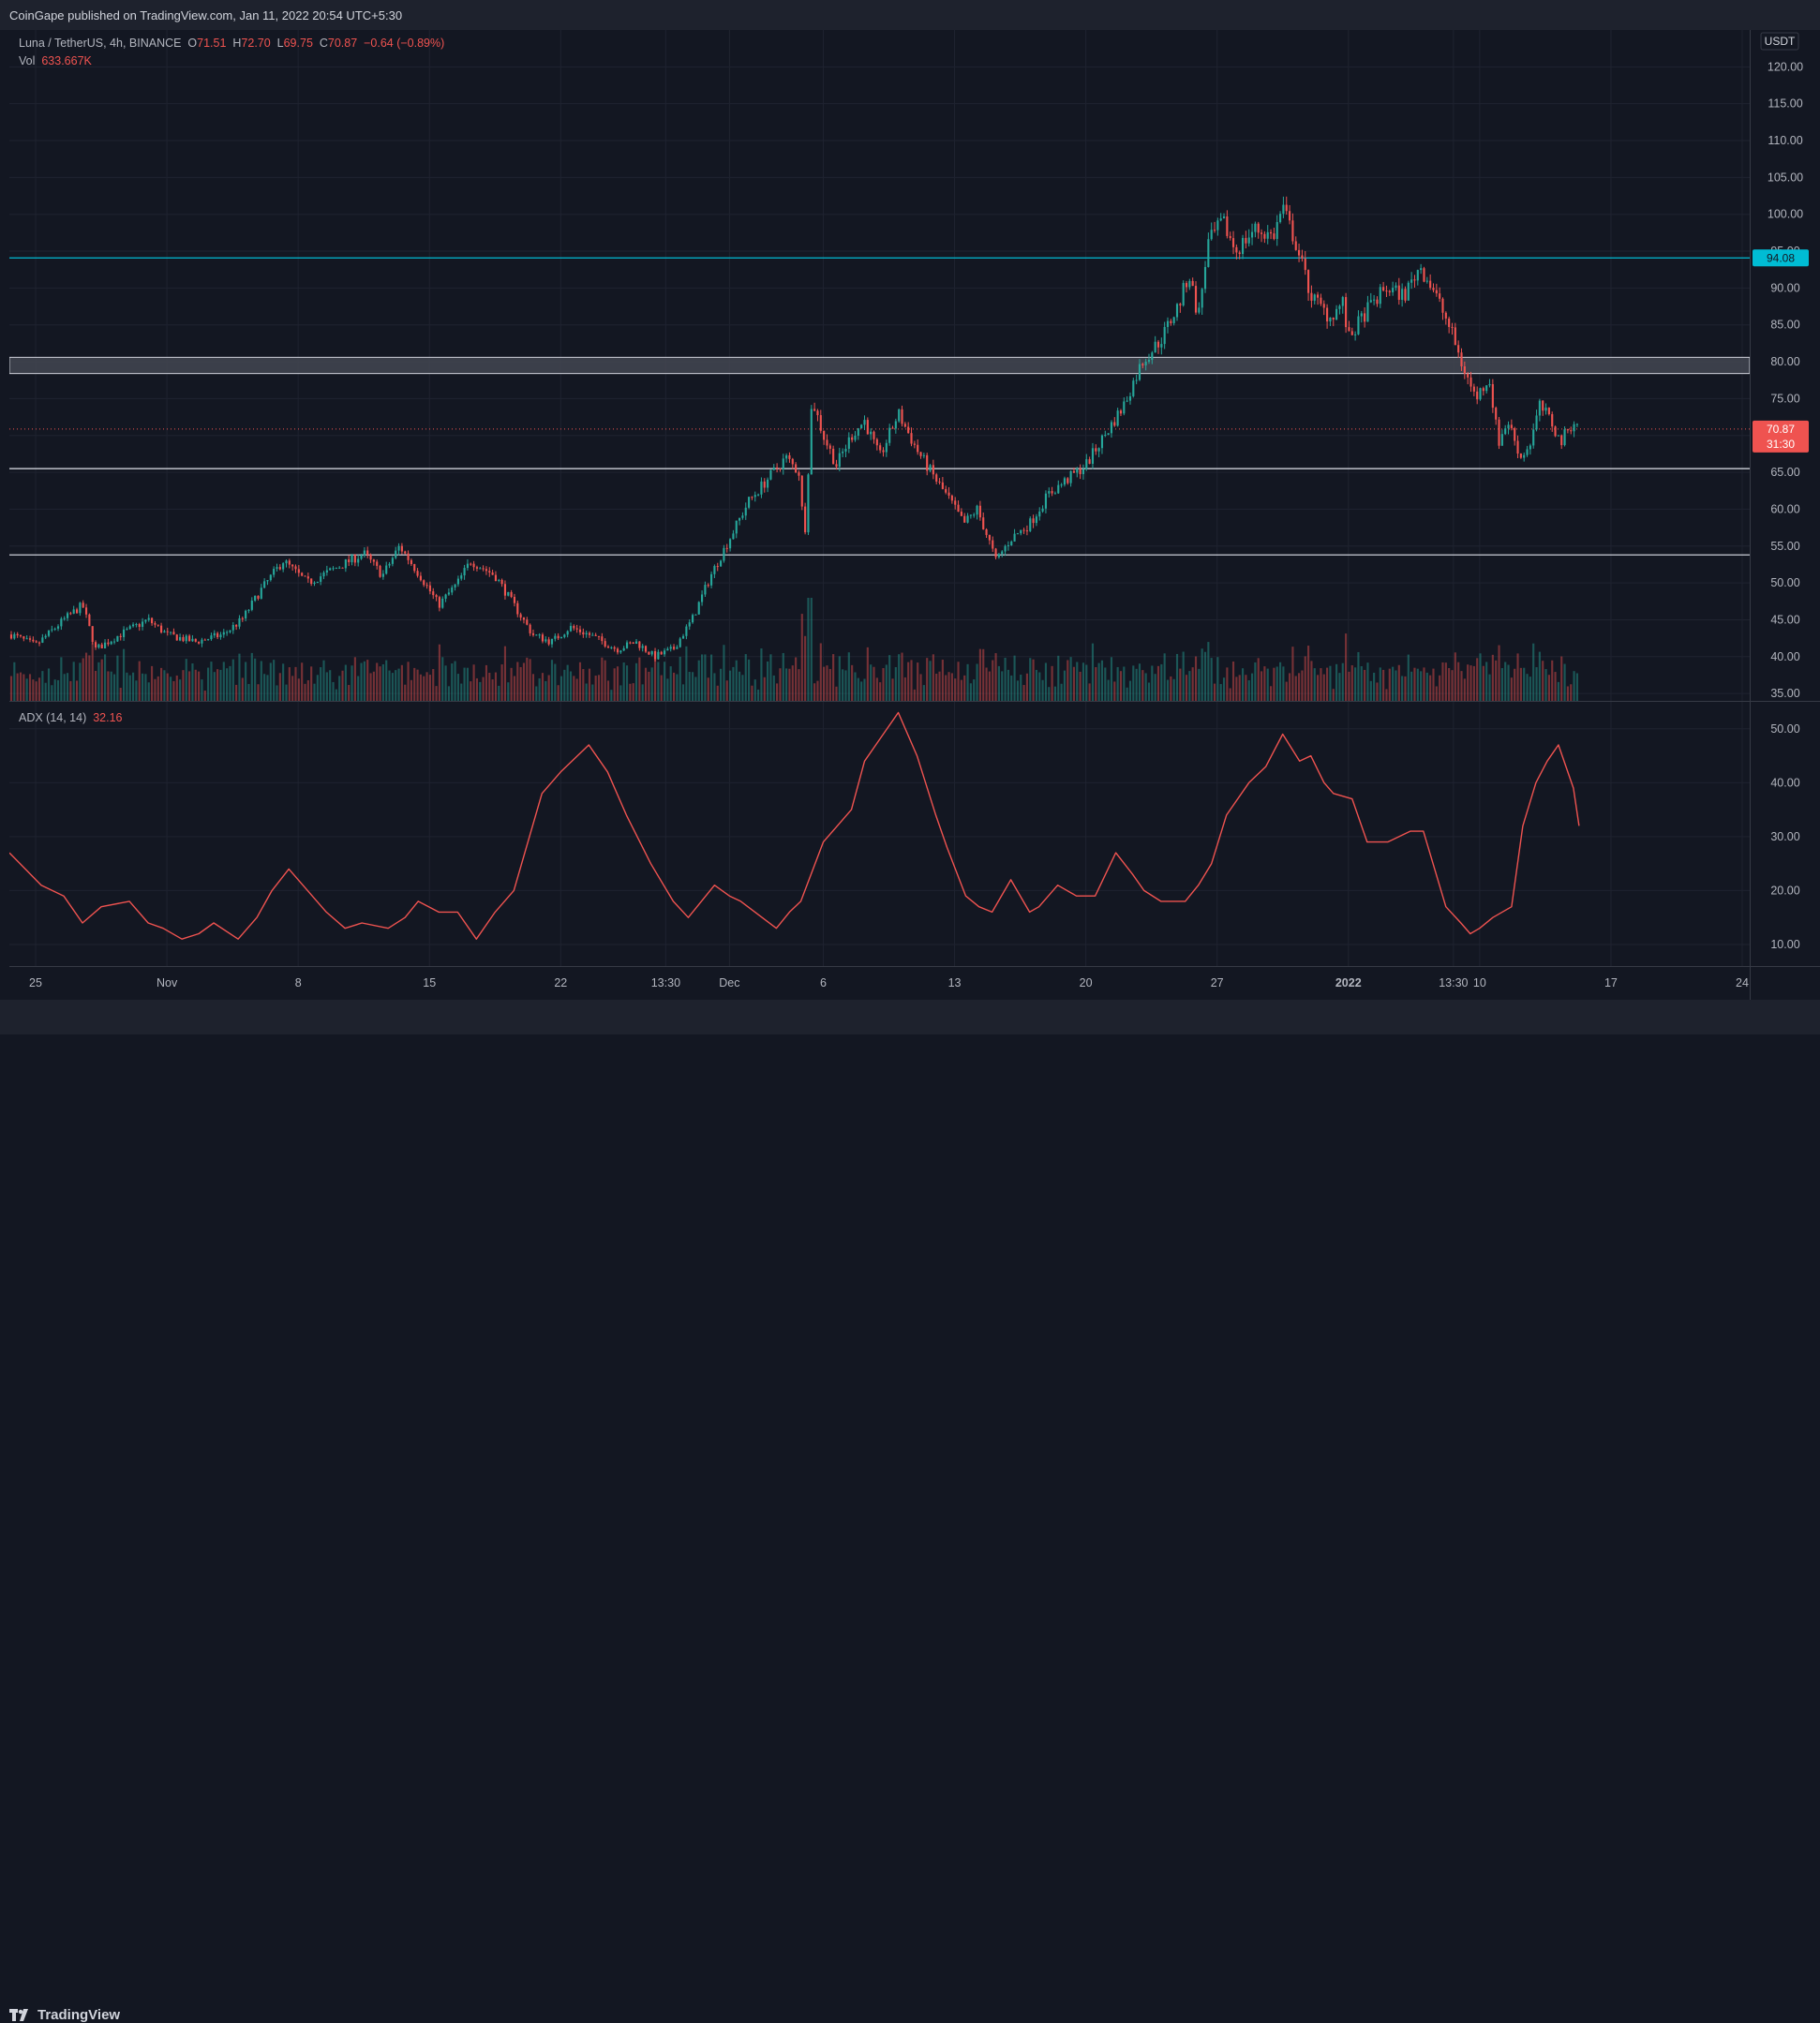  I want to click on countdown-text: 31:30, so click(1781, 444).